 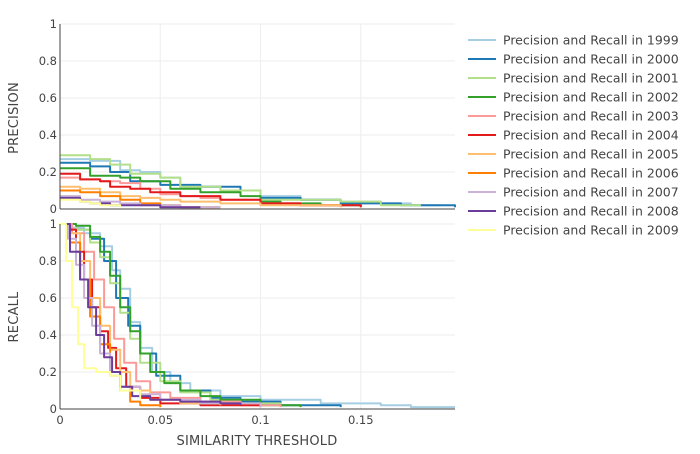 I want to click on legend-label: Precision and Recall in 2001, so click(x=591, y=78).